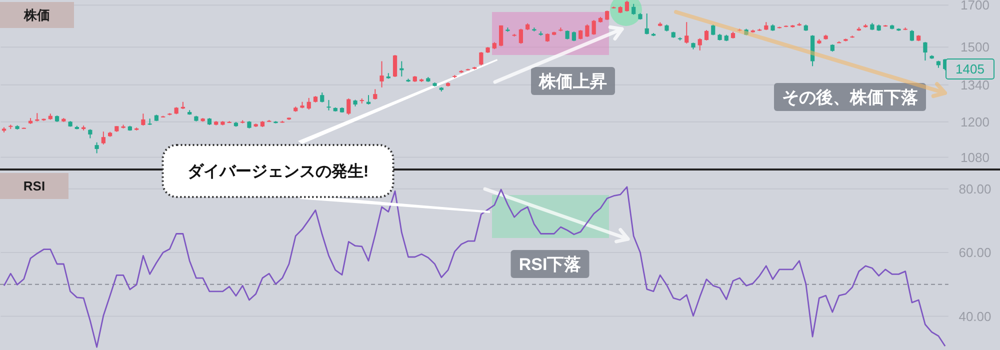  What do you see at coordinates (550, 264) in the screenshot?
I see `annotation: RSI下落` at bounding box center [550, 264].